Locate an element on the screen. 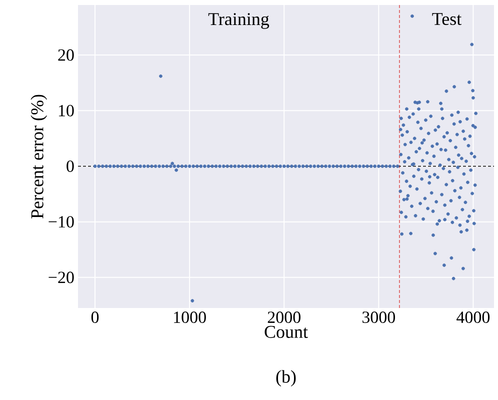 This screenshot has height=400, width=498. y-tick-label: 0 is located at coordinates (70, 166).